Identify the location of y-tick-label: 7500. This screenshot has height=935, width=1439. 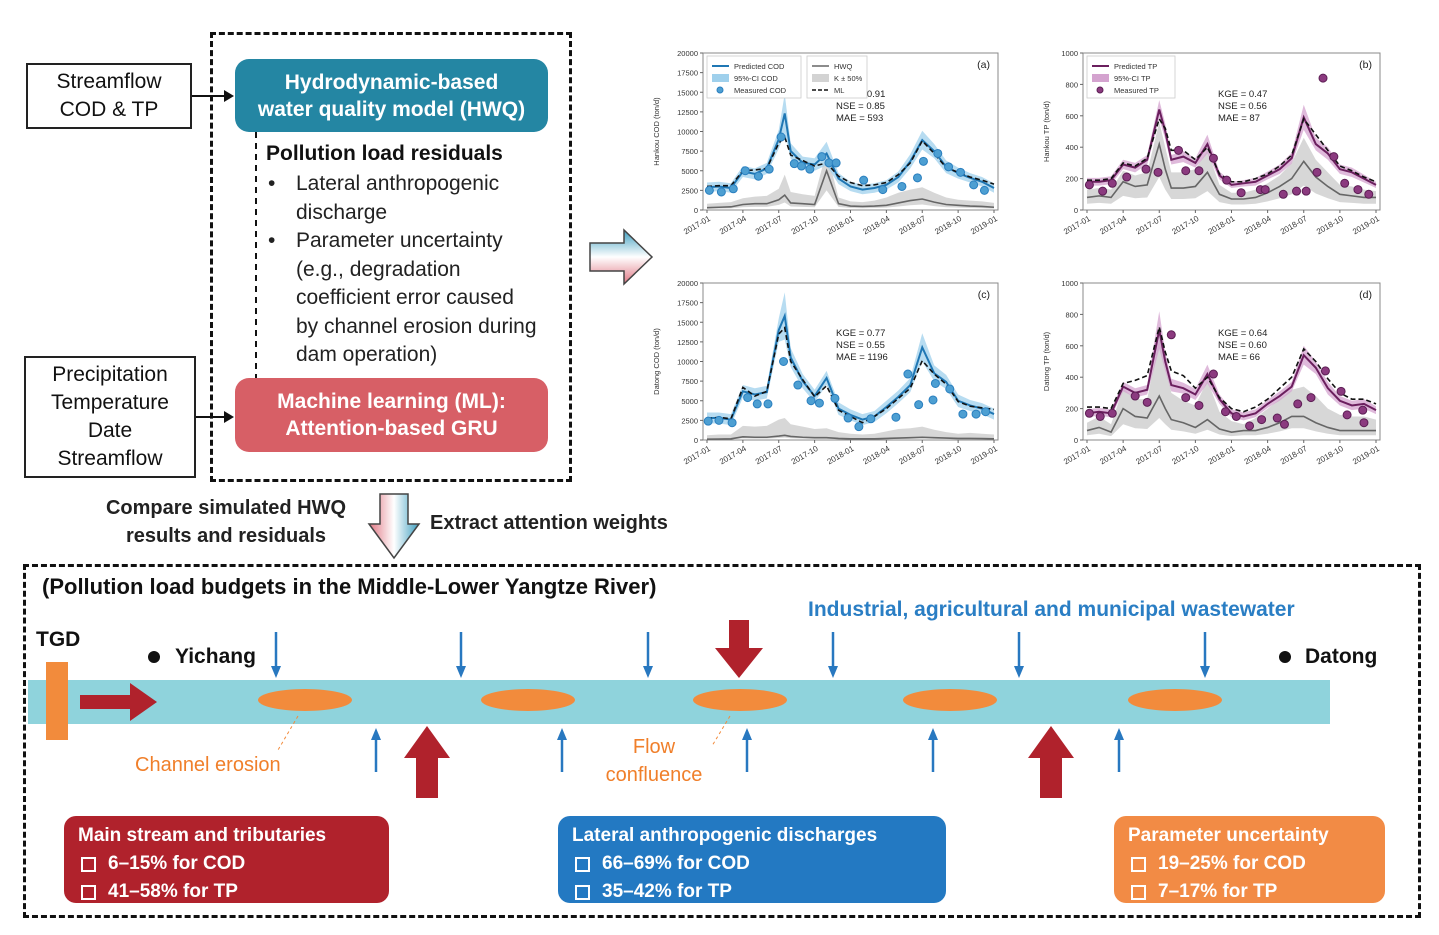
(689, 381).